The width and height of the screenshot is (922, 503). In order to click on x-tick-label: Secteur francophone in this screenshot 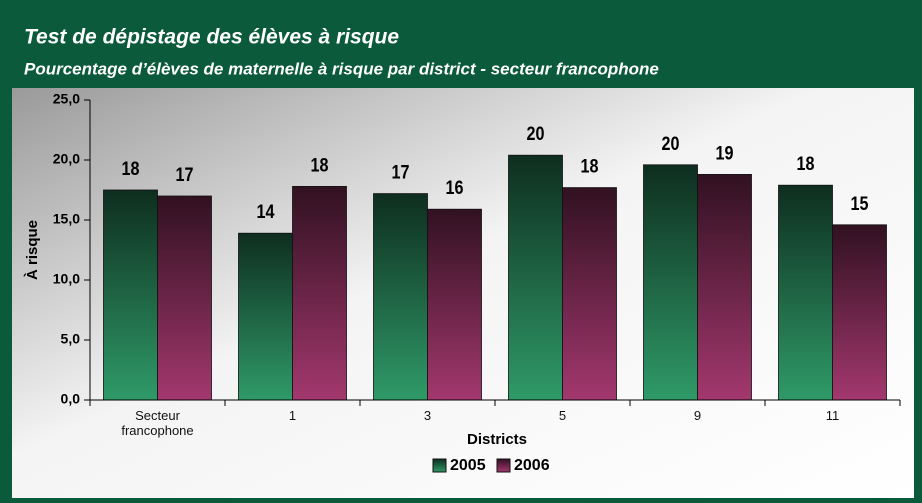, I will do `click(157, 423)`.